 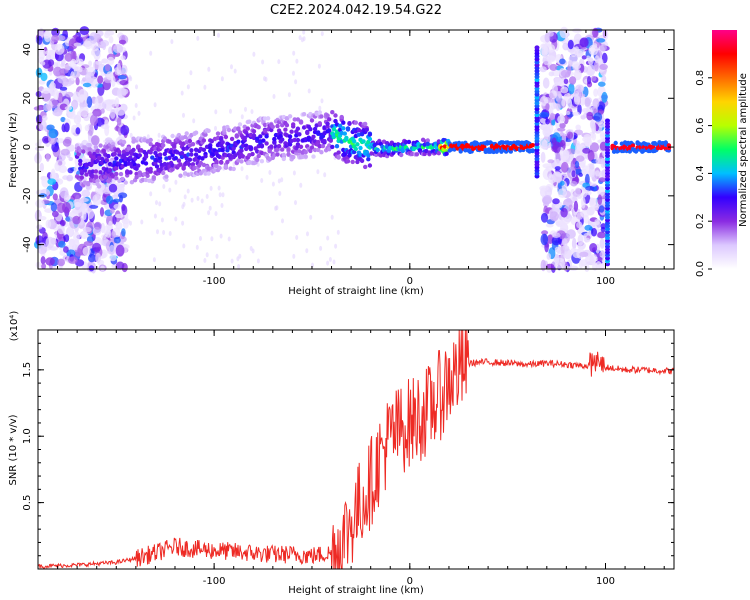 What do you see at coordinates (27, 503) in the screenshot?
I see `y-tick-label: 0.5` at bounding box center [27, 503].